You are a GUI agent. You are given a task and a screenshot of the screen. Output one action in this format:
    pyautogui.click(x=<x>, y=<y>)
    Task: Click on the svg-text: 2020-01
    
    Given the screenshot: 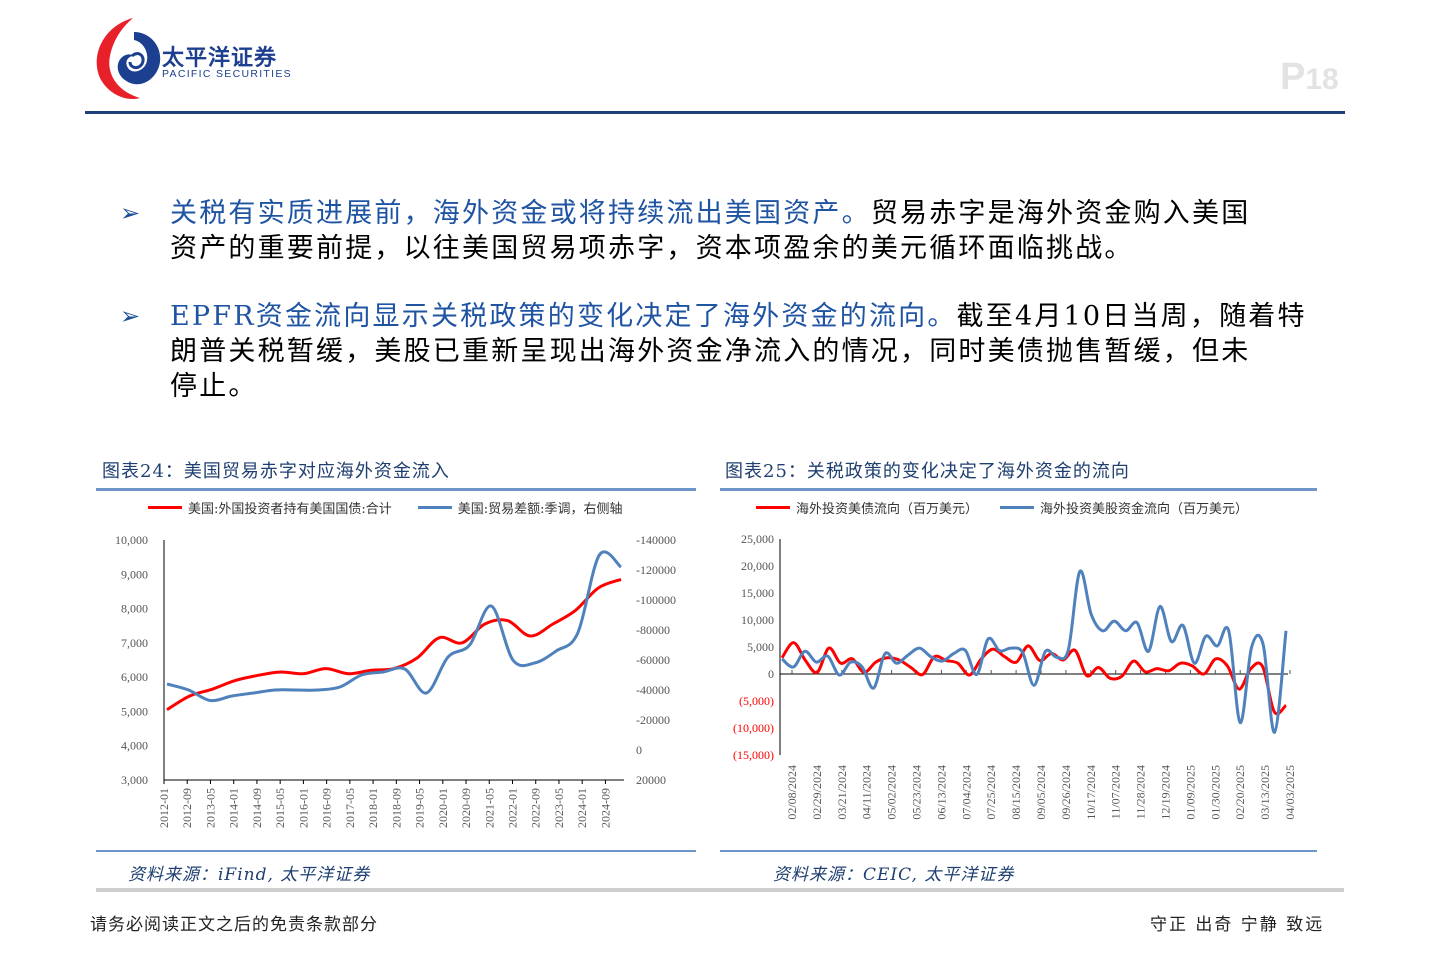 What is the action you would take?
    pyautogui.click(x=443, y=808)
    